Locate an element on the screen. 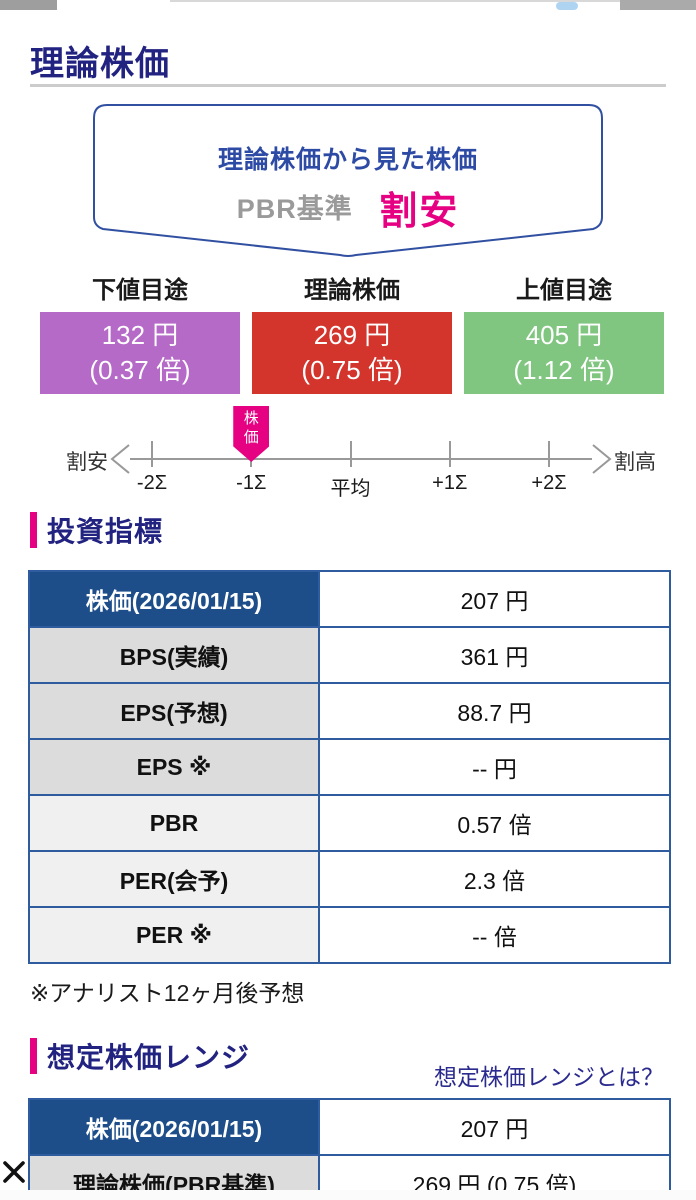  gauge-tick-plus2sigma is located at coordinates (549, 454).